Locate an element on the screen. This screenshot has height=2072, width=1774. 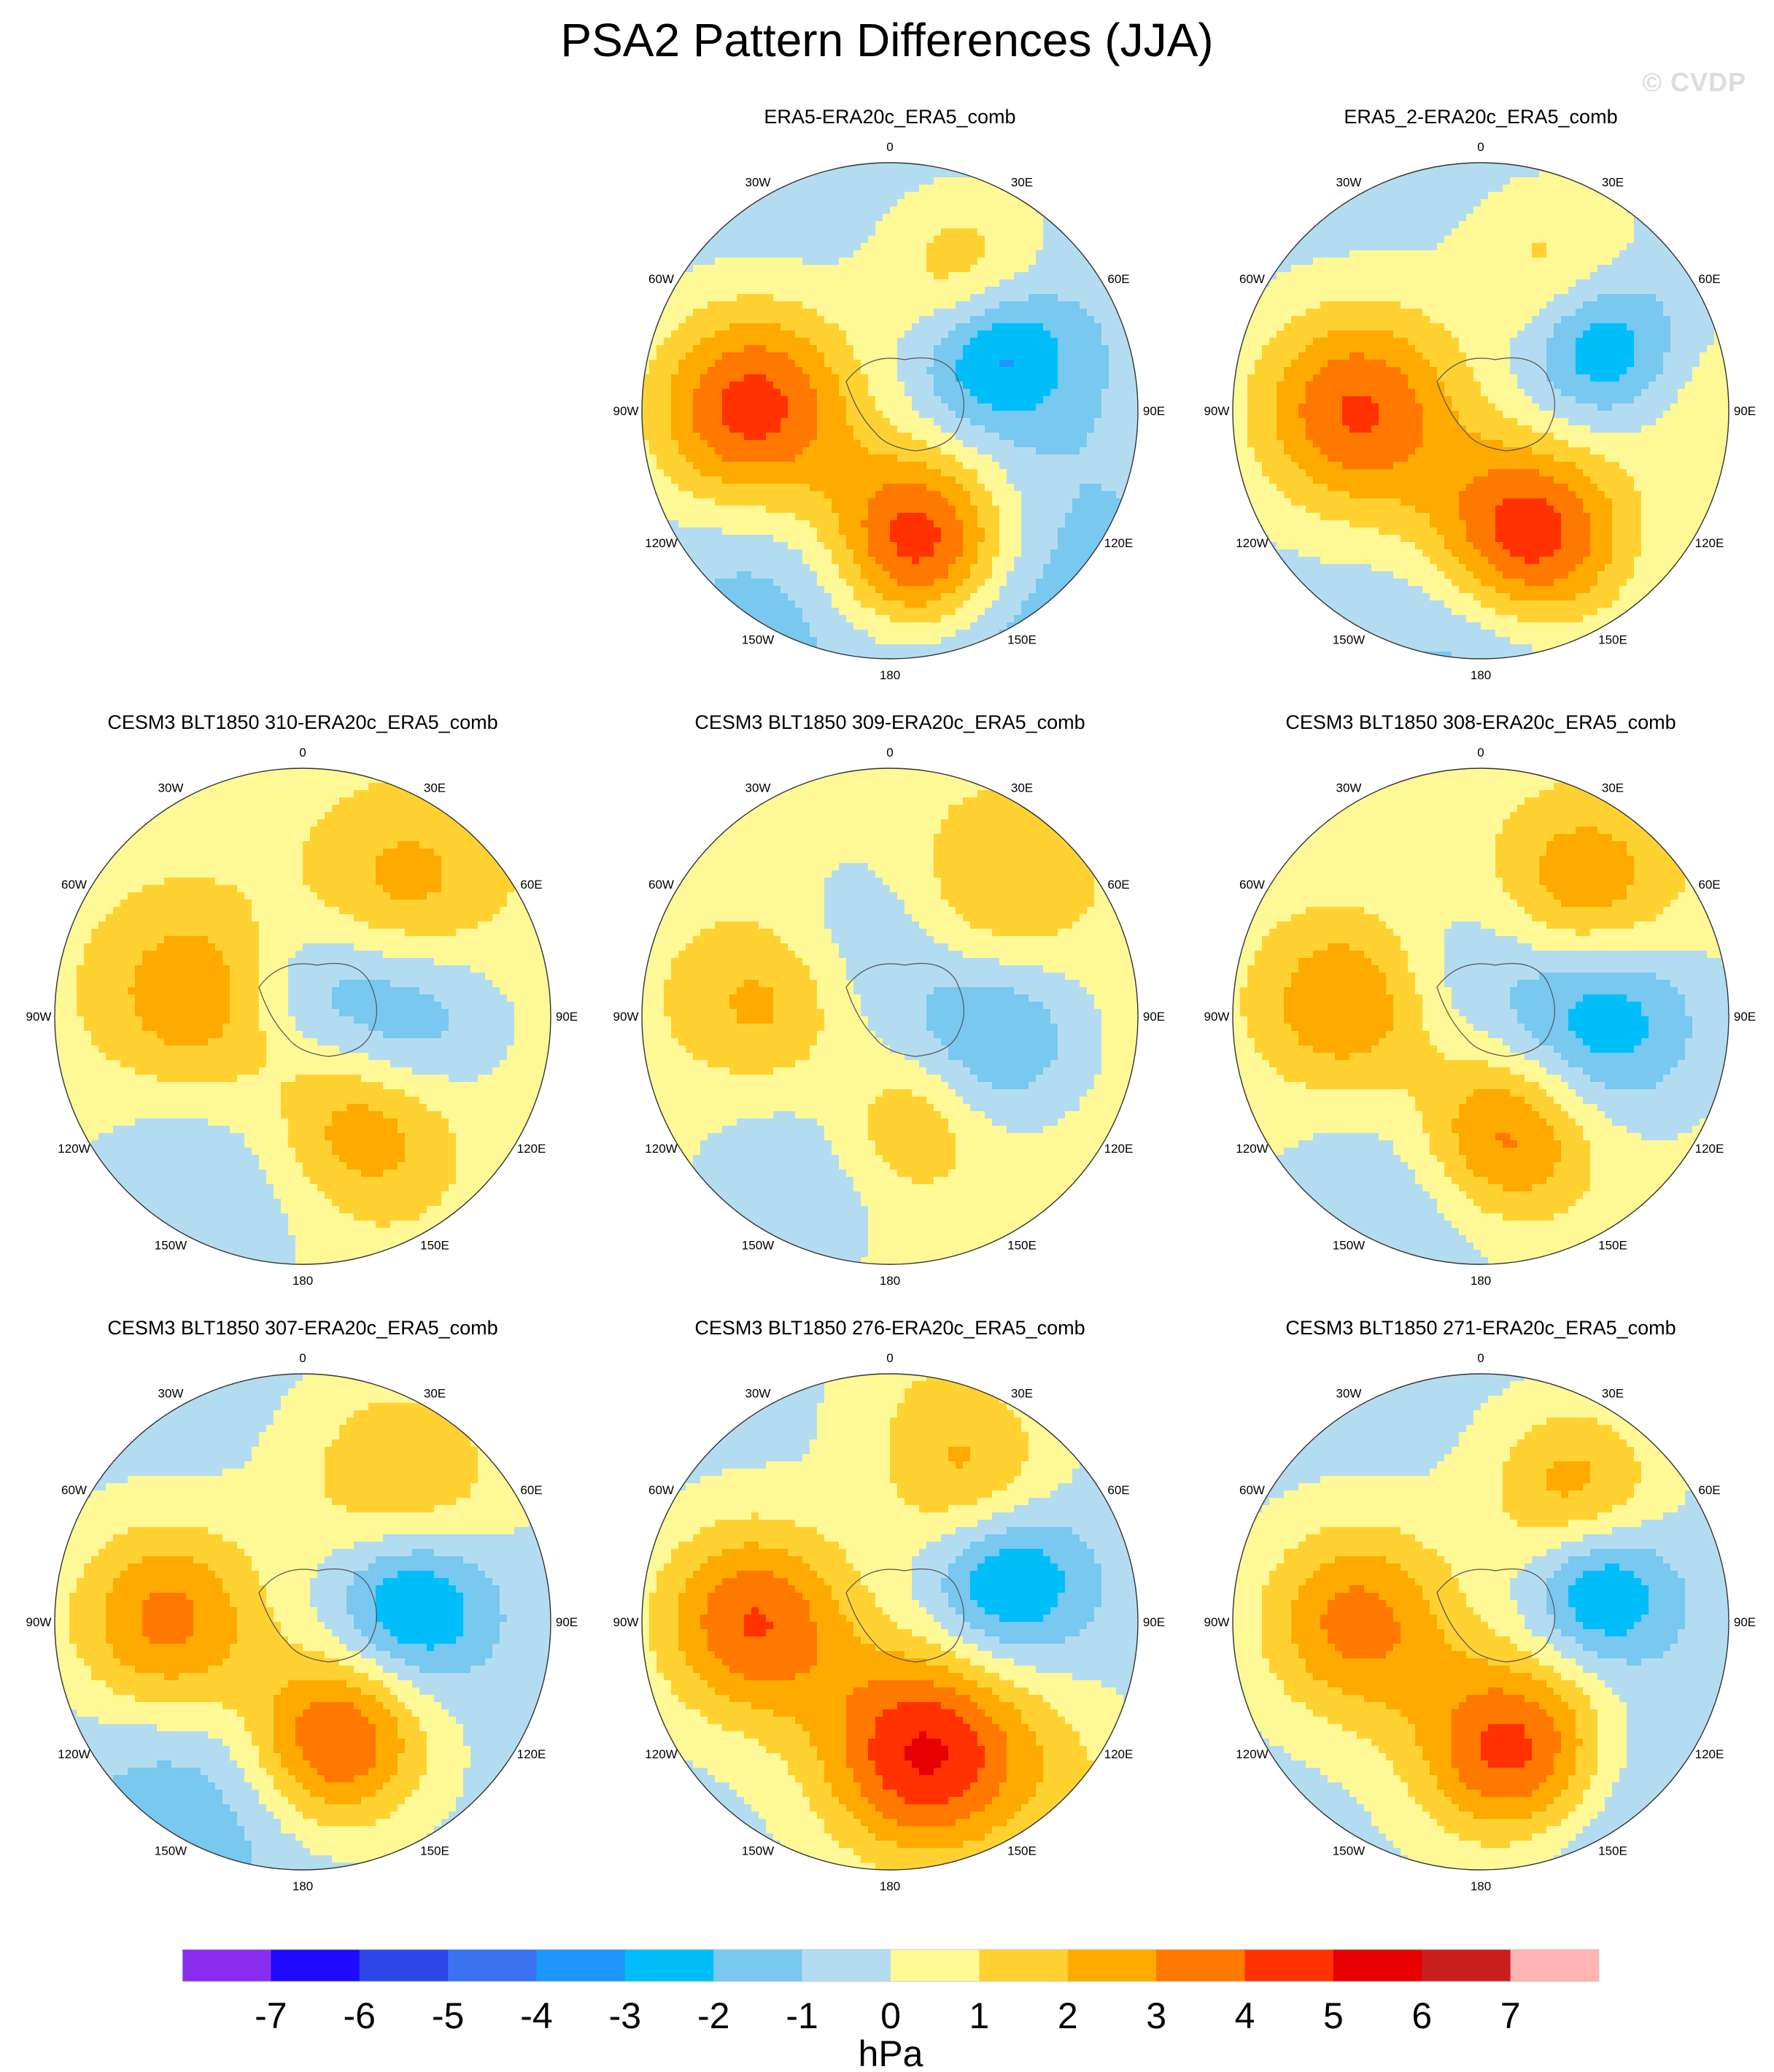
field-cell-1969 is located at coordinates (894, 655).